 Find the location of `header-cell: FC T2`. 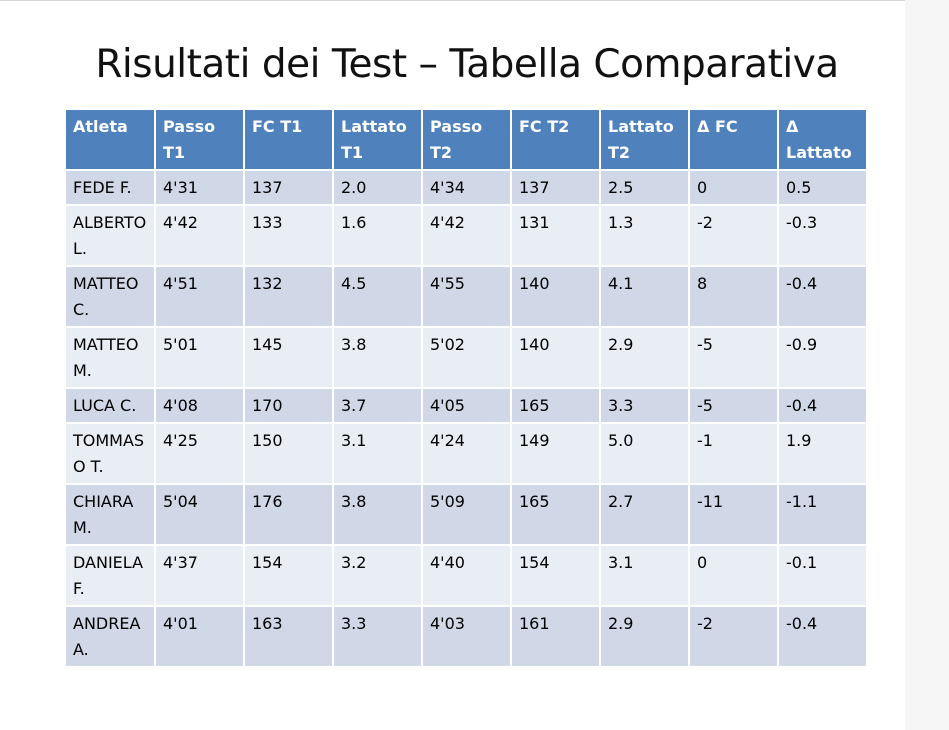

header-cell: FC T2 is located at coordinates (555, 139).